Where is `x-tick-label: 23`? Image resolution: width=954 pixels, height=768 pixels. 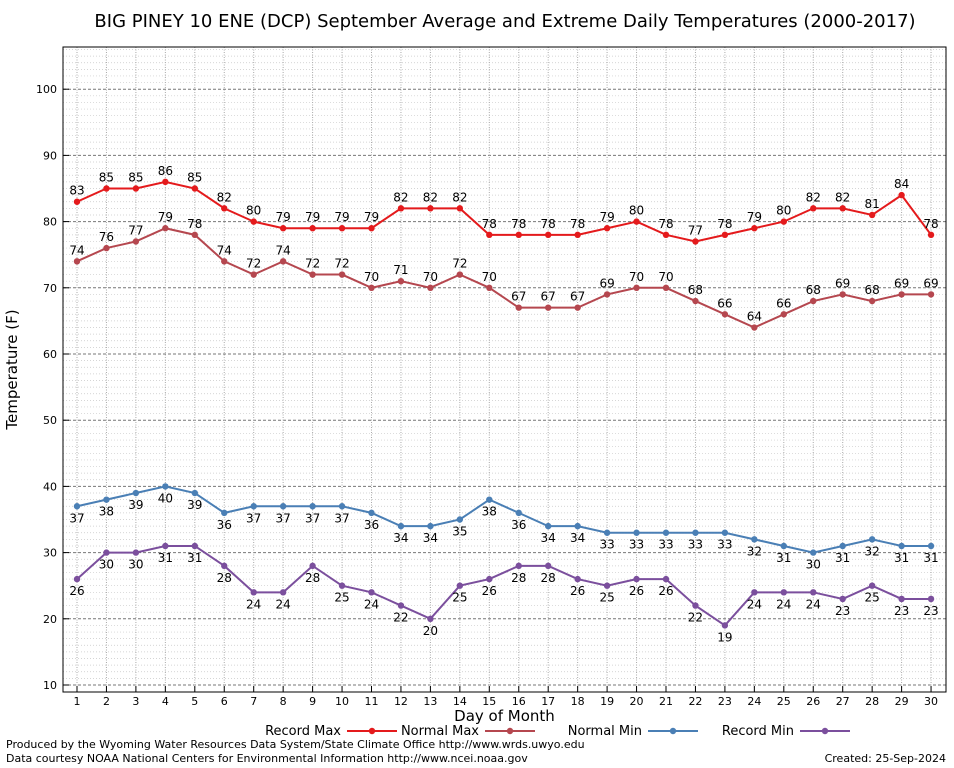
x-tick-label: 23 is located at coordinates (725, 701).